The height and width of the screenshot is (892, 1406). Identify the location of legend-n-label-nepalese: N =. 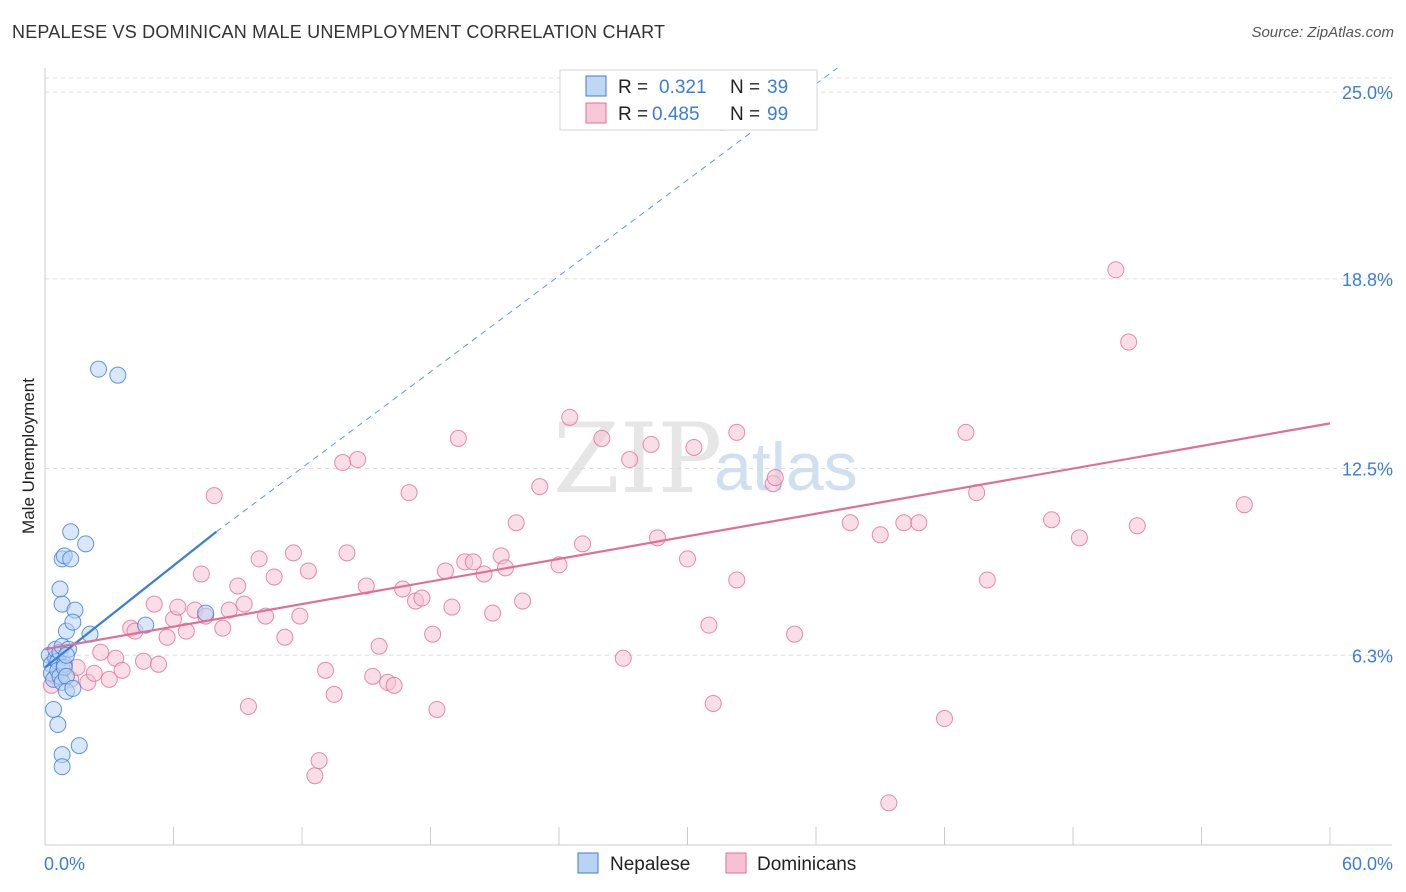
(745, 87).